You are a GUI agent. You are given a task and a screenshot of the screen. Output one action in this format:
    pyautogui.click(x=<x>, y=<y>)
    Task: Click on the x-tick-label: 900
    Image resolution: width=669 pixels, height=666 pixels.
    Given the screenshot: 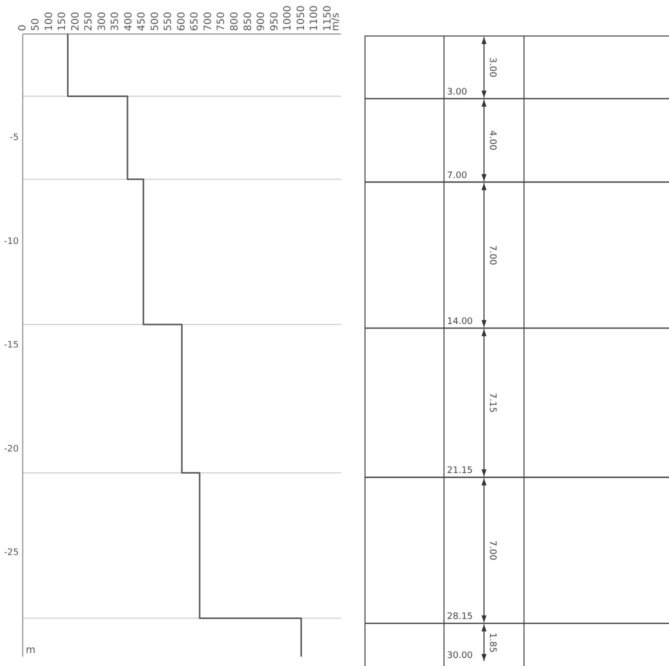 What is the action you would take?
    pyautogui.click(x=262, y=21)
    